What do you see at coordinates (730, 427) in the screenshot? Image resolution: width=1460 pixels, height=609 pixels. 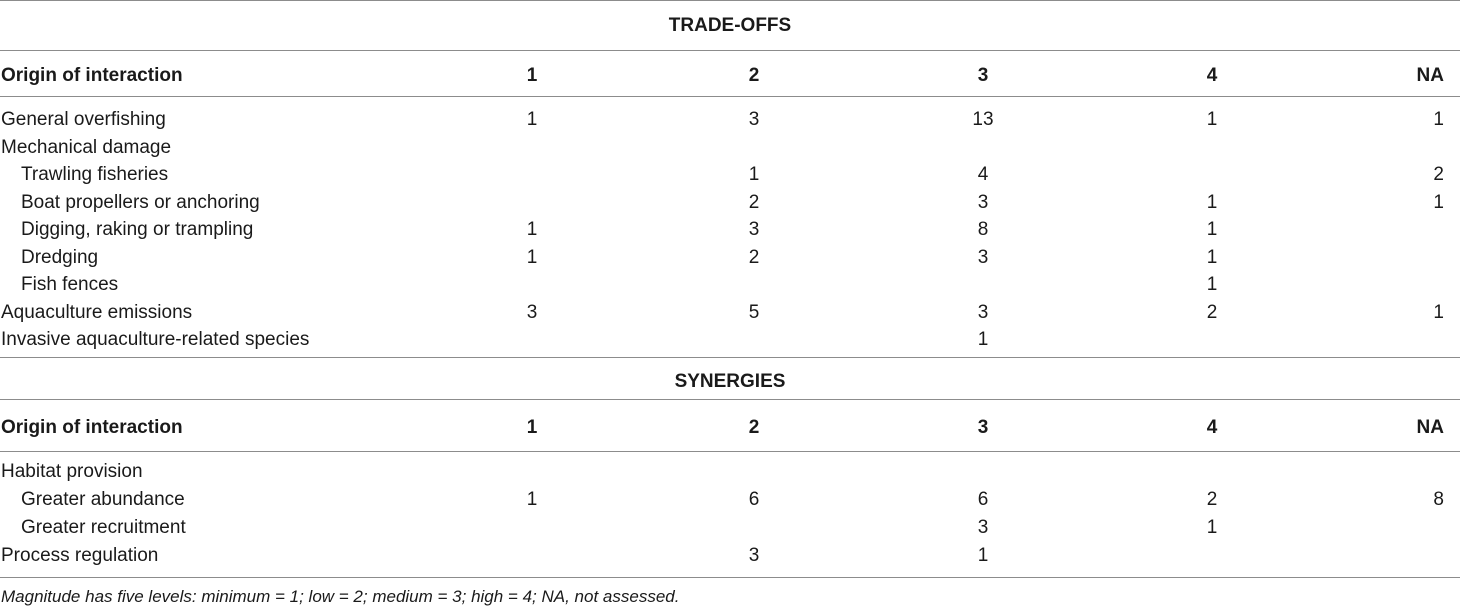 I see `synergies-header-row: Origin of interaction 1 2 3 4 NA` at bounding box center [730, 427].